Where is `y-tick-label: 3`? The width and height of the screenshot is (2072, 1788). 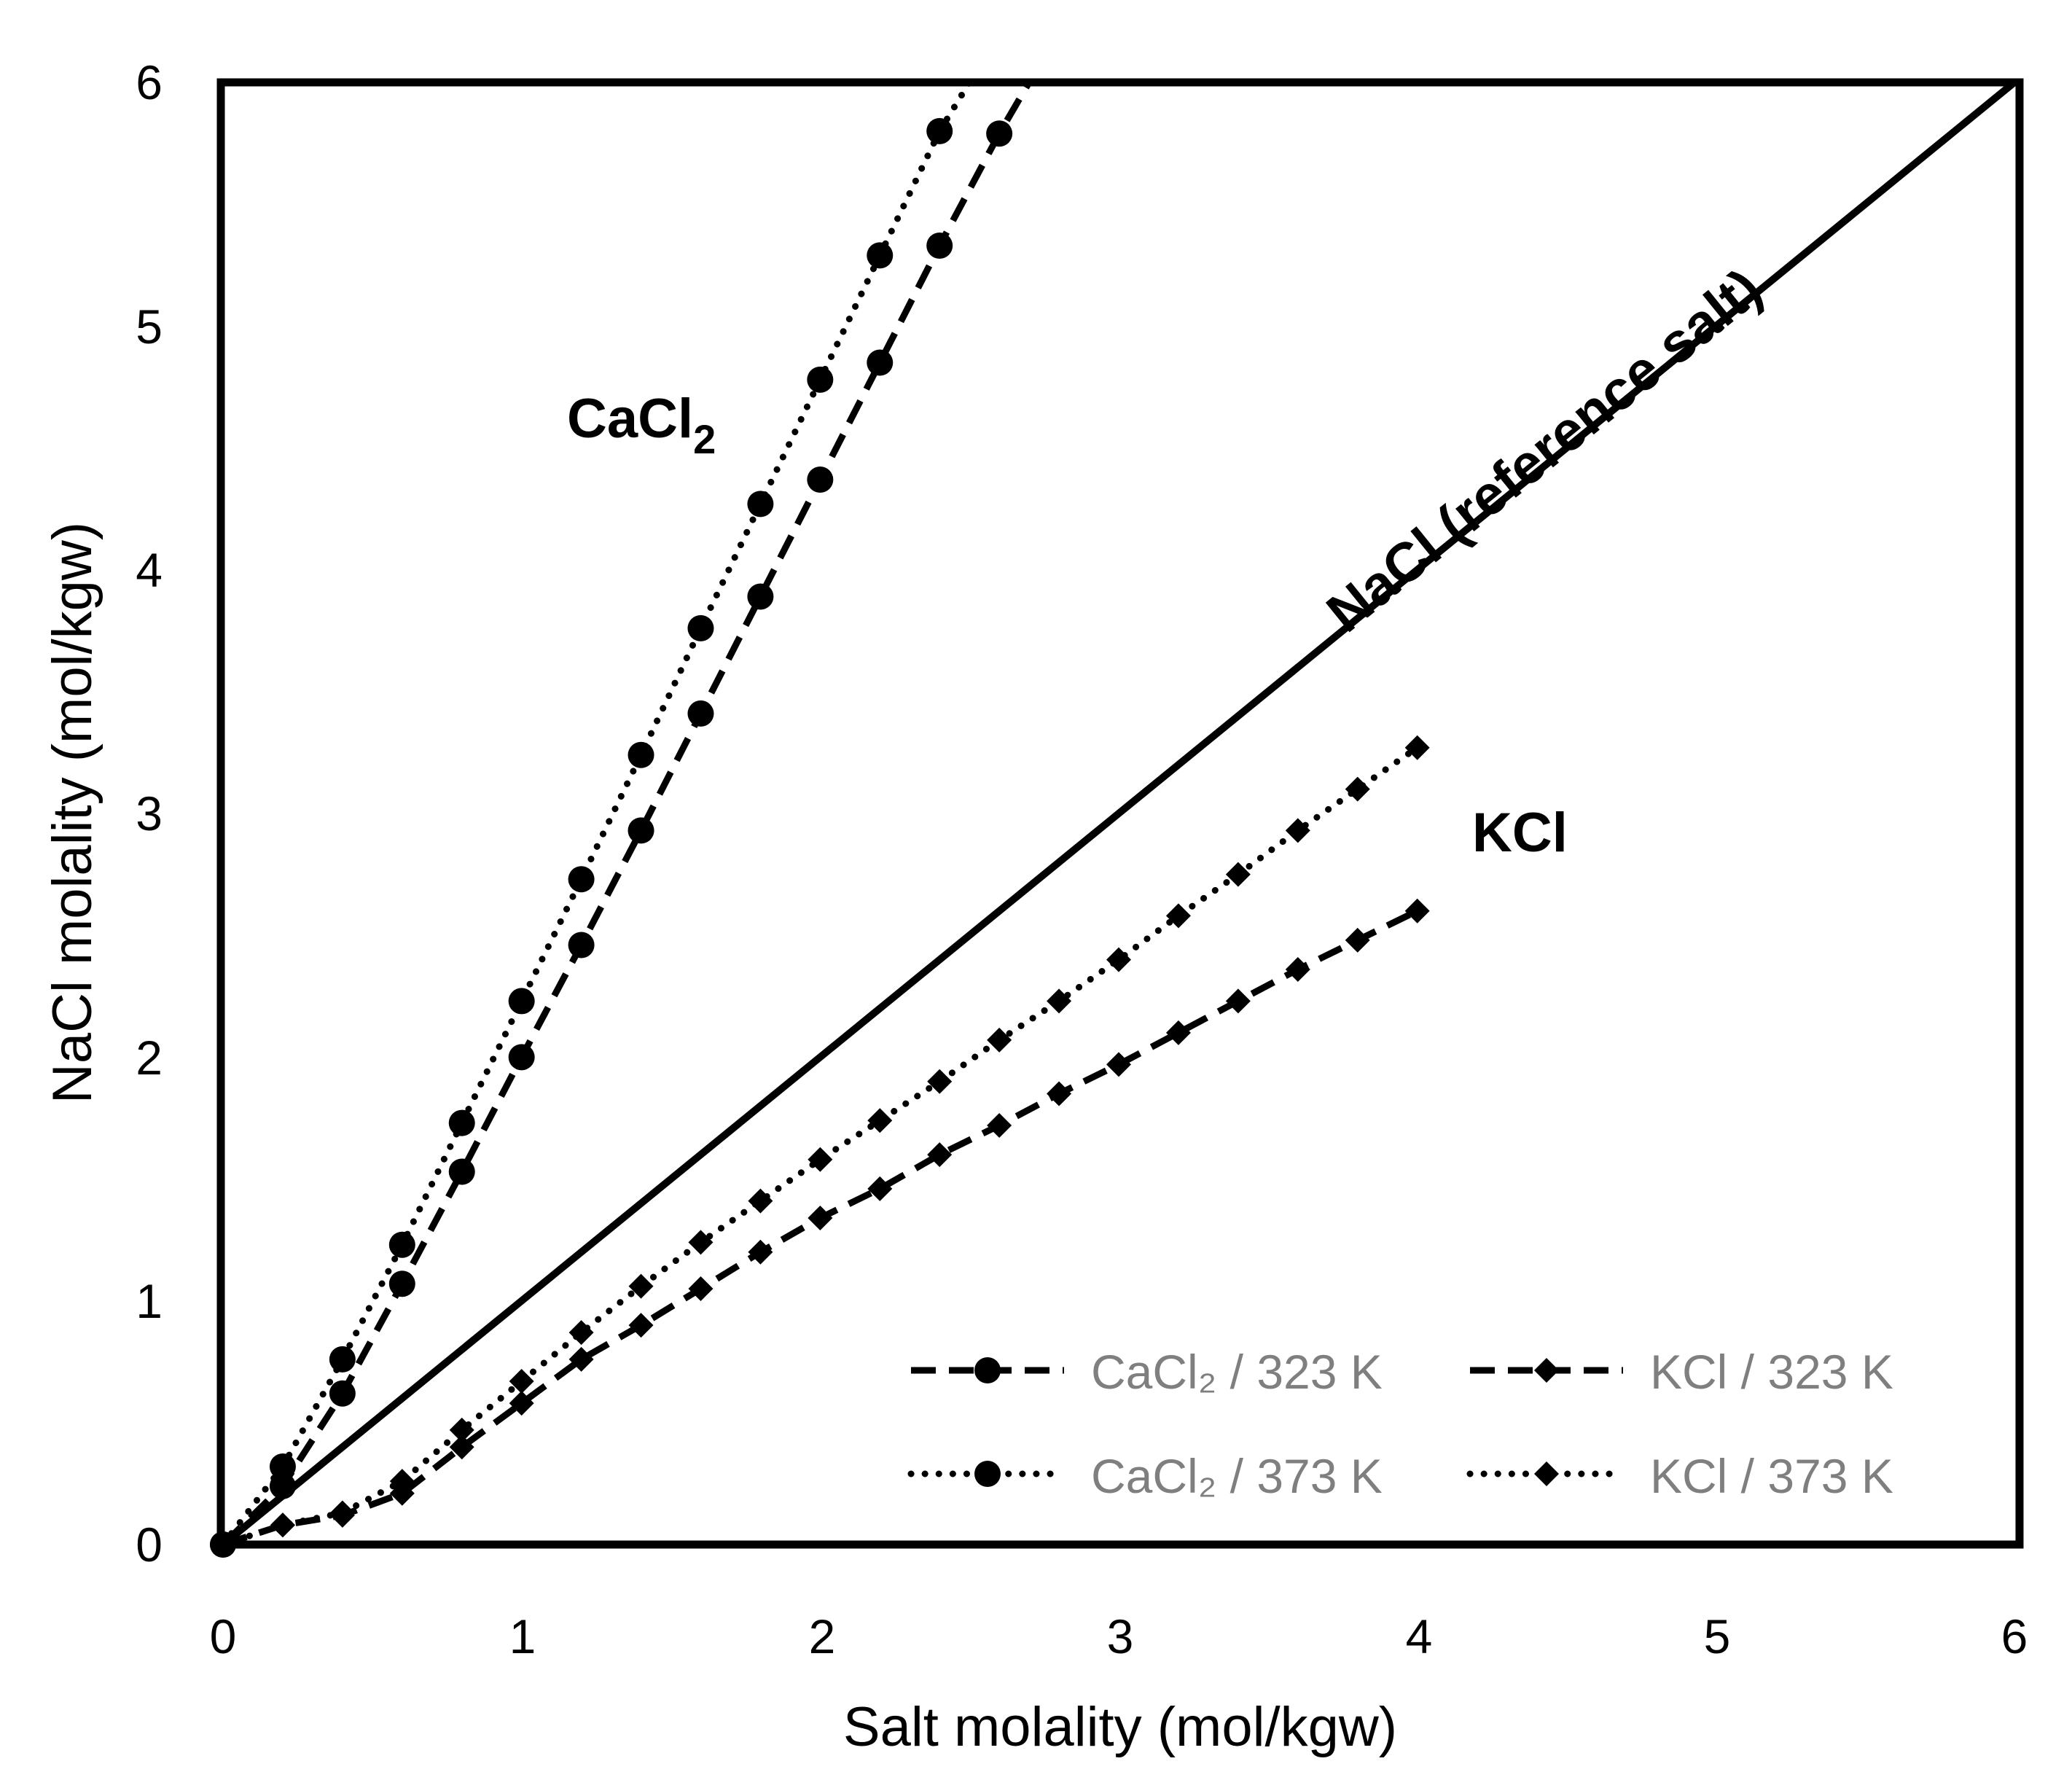 y-tick-label: 3 is located at coordinates (149, 813).